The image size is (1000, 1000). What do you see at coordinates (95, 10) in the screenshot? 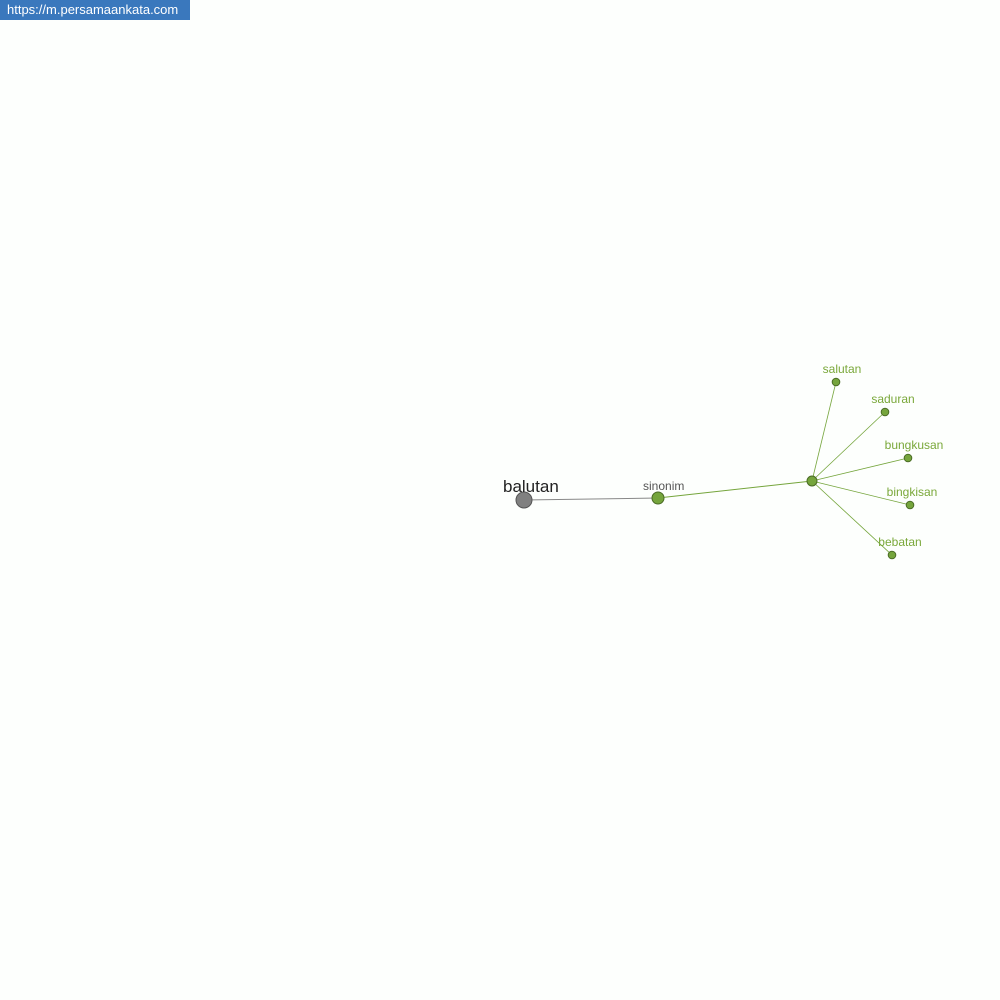
I see `site-url-banner: https://m.persamaankata.com` at bounding box center [95, 10].